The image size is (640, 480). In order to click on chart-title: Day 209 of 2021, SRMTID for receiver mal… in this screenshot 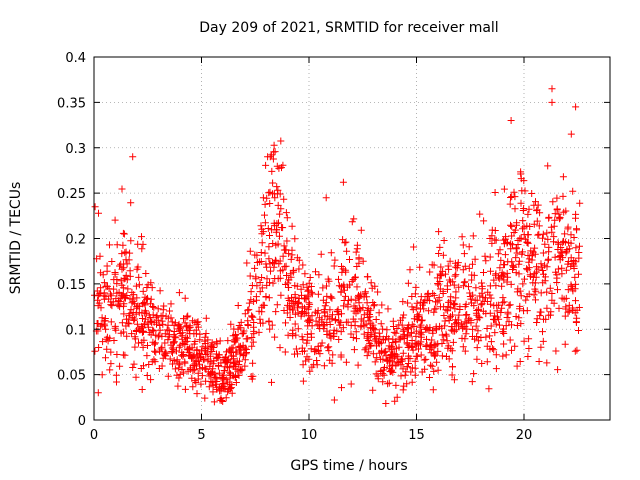, I will do `click(348, 28)`.